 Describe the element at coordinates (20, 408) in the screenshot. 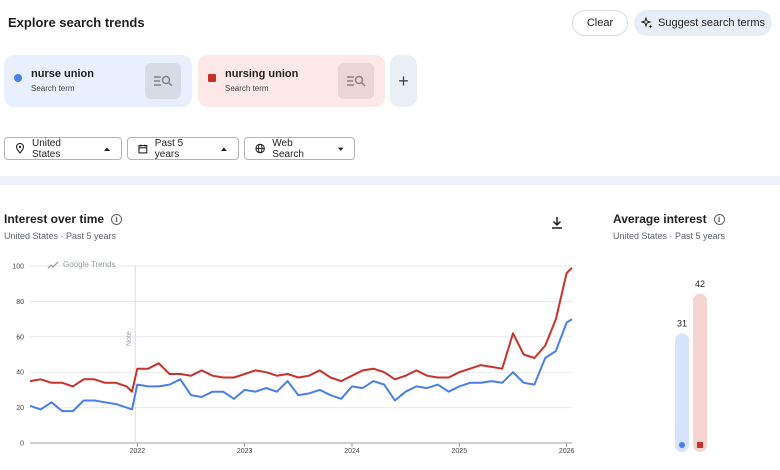

I see `y-tick-label: 20` at that location.